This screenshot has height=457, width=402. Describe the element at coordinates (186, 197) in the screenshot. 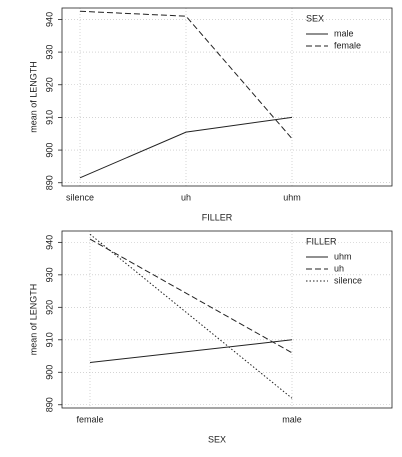

I see `x-tick-label: uh` at that location.